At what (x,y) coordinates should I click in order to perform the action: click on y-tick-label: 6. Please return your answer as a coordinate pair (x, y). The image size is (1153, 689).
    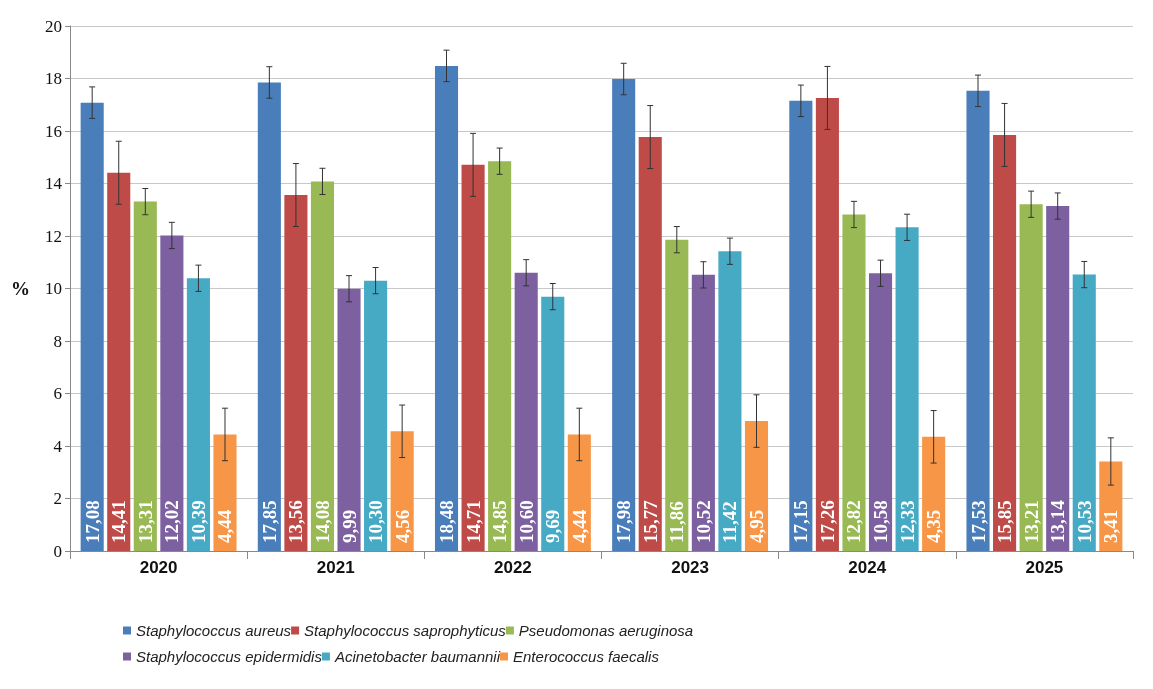
    Looking at the image, I should click on (57, 393).